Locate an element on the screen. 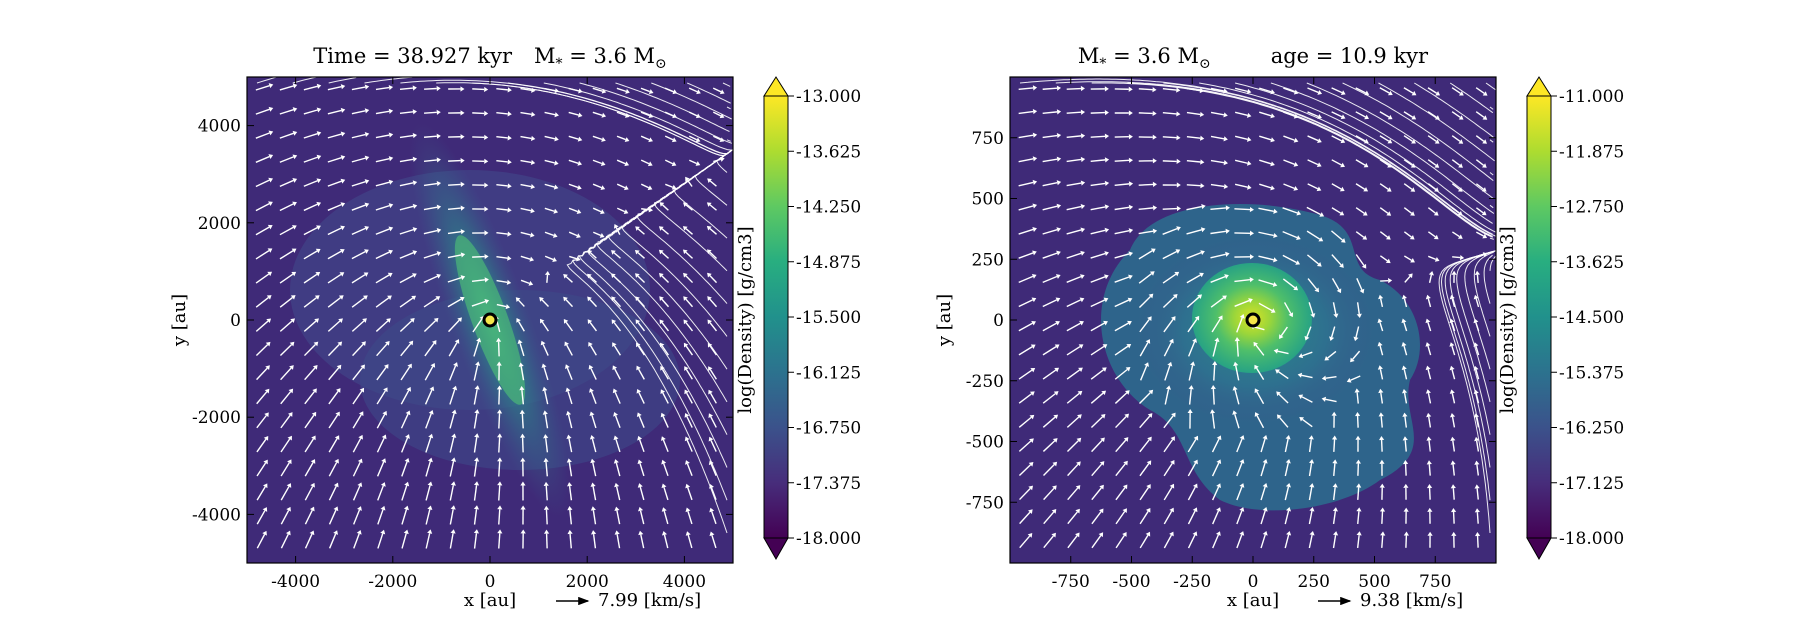  y-tick-label: 2000 is located at coordinates (219, 224).